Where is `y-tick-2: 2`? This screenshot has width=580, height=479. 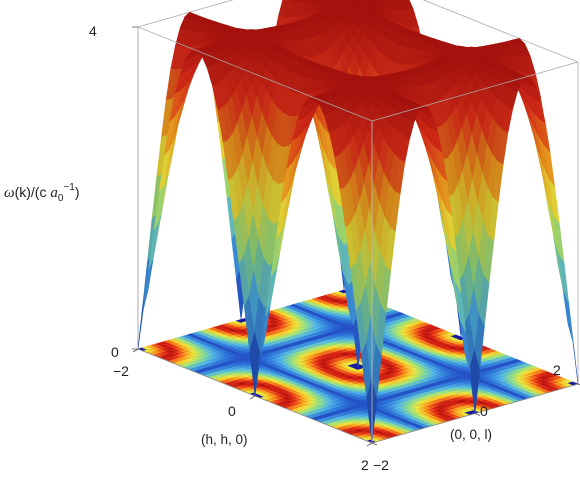
y-tick-2: 2 is located at coordinates (557, 370).